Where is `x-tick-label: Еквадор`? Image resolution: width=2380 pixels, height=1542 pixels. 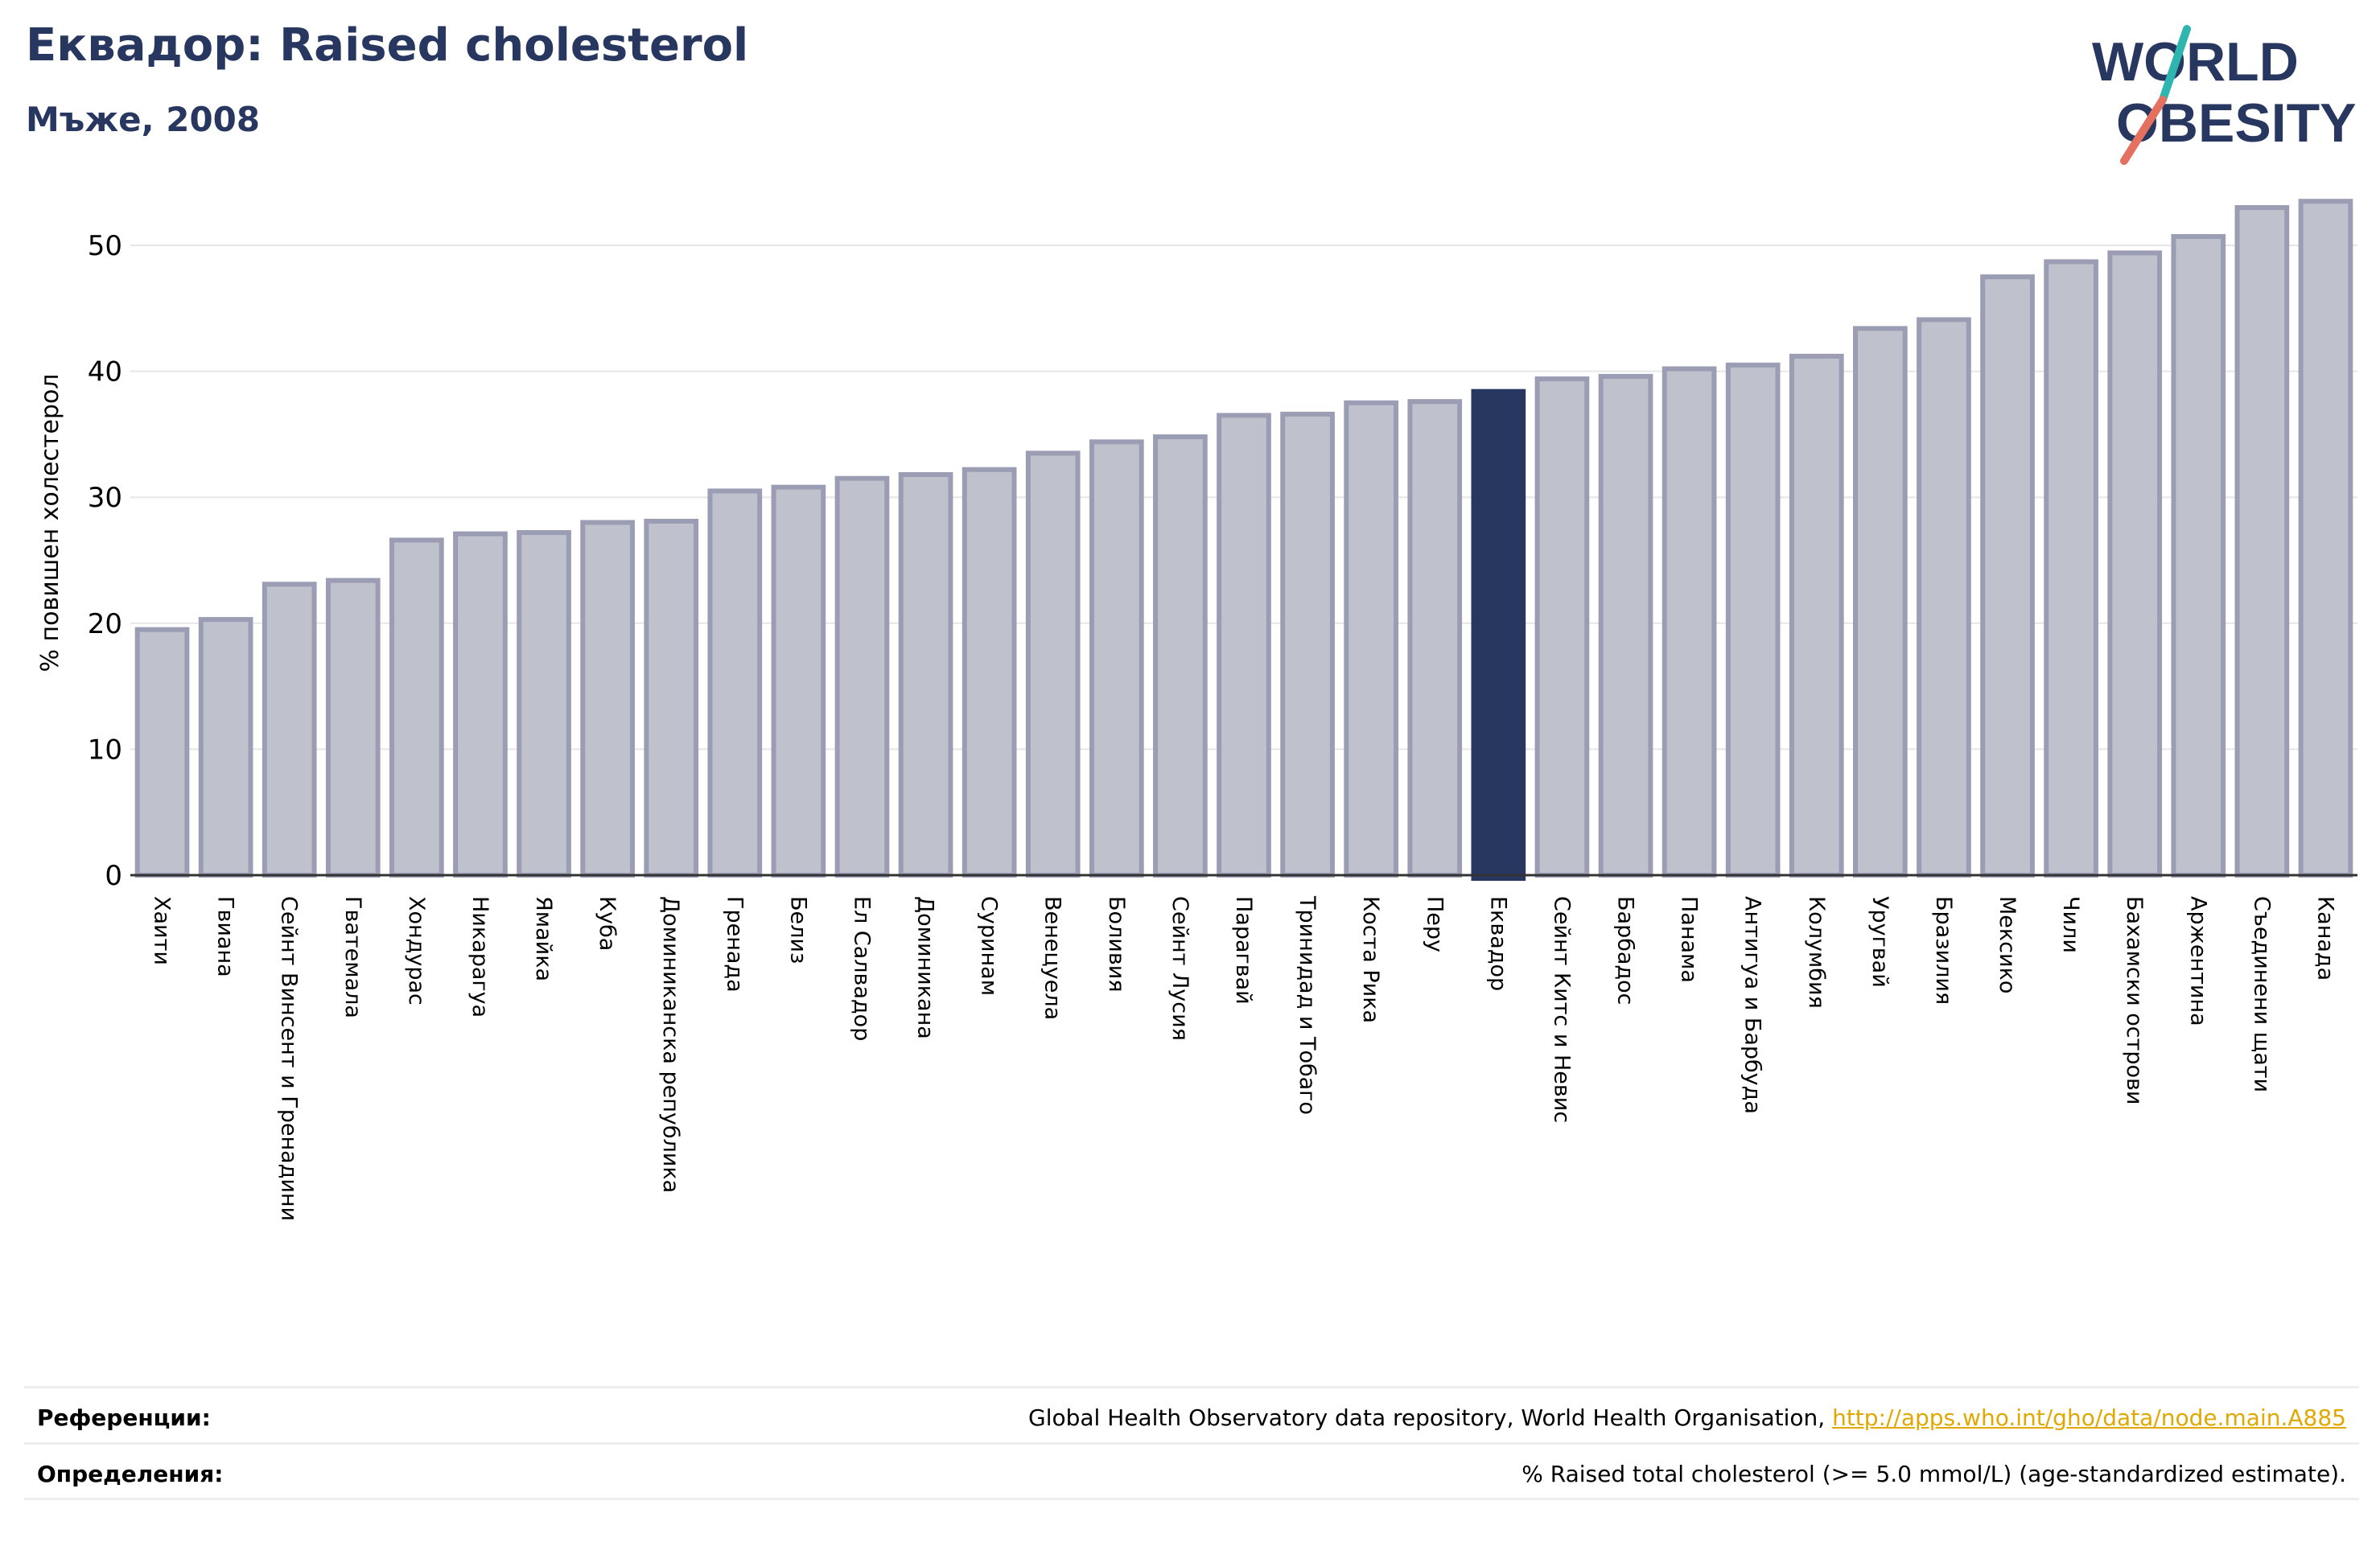 x-tick-label: Еквадор is located at coordinates (1498, 943).